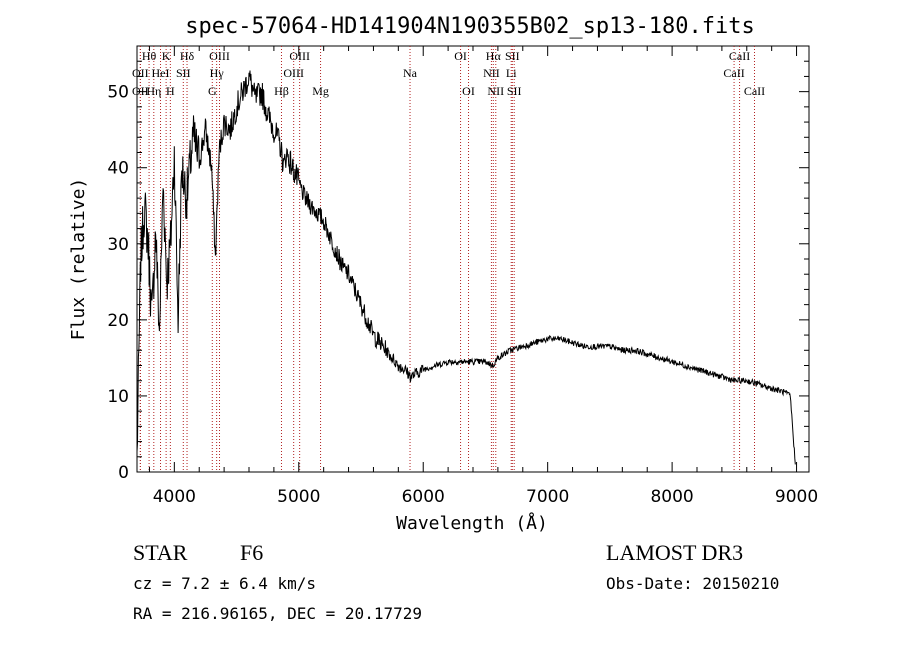 The width and height of the screenshot is (900, 649). What do you see at coordinates (140, 91) in the screenshot?
I see `line-label-1: OII` at bounding box center [140, 91].